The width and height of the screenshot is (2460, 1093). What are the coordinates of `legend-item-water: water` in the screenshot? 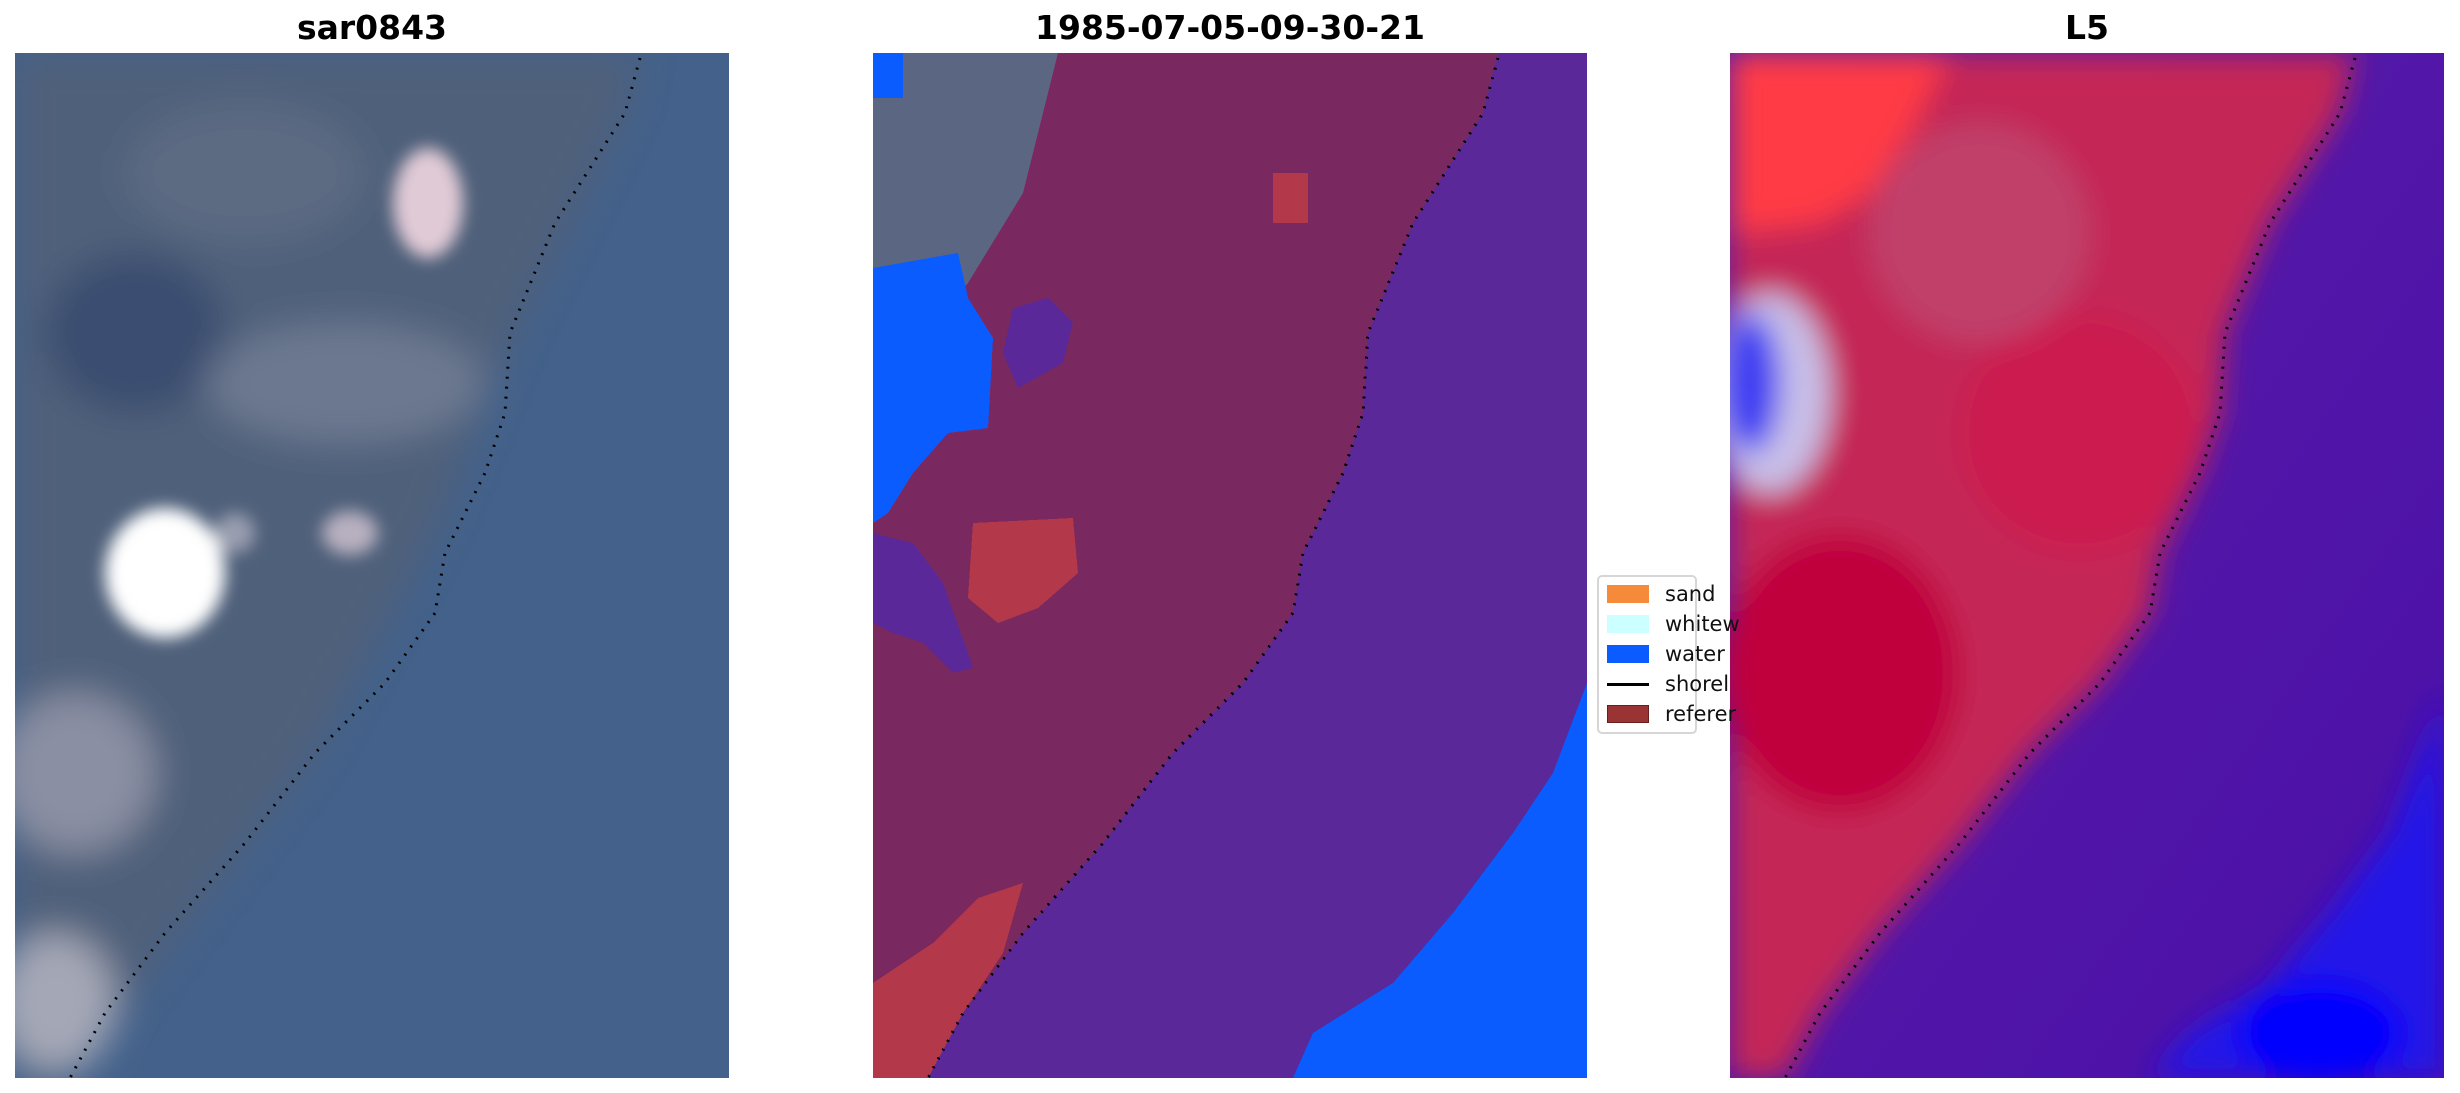 It's located at (1666, 654).